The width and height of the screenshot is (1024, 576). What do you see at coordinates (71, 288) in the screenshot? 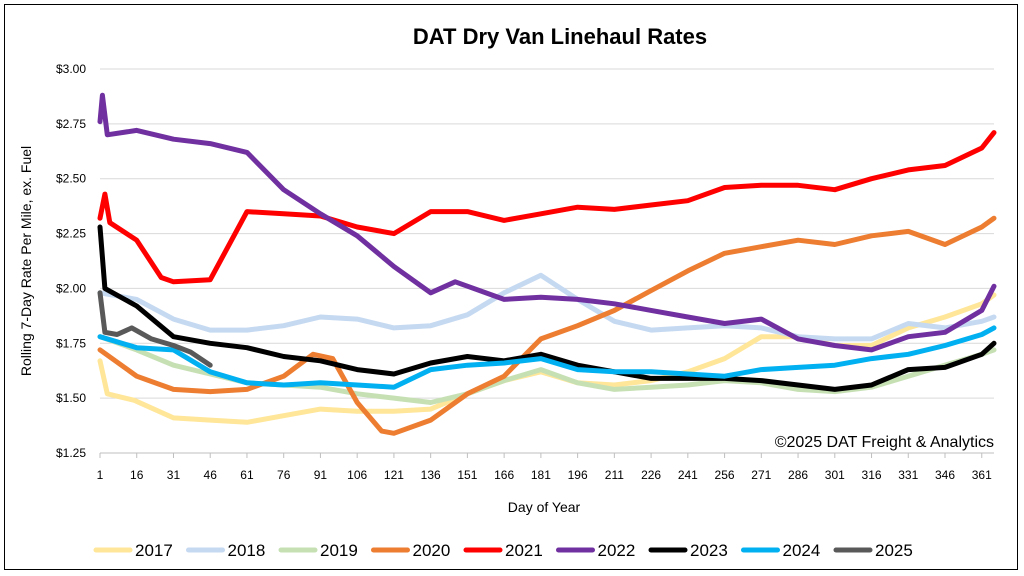
I see `y-tick-label: $2.00` at bounding box center [71, 288].